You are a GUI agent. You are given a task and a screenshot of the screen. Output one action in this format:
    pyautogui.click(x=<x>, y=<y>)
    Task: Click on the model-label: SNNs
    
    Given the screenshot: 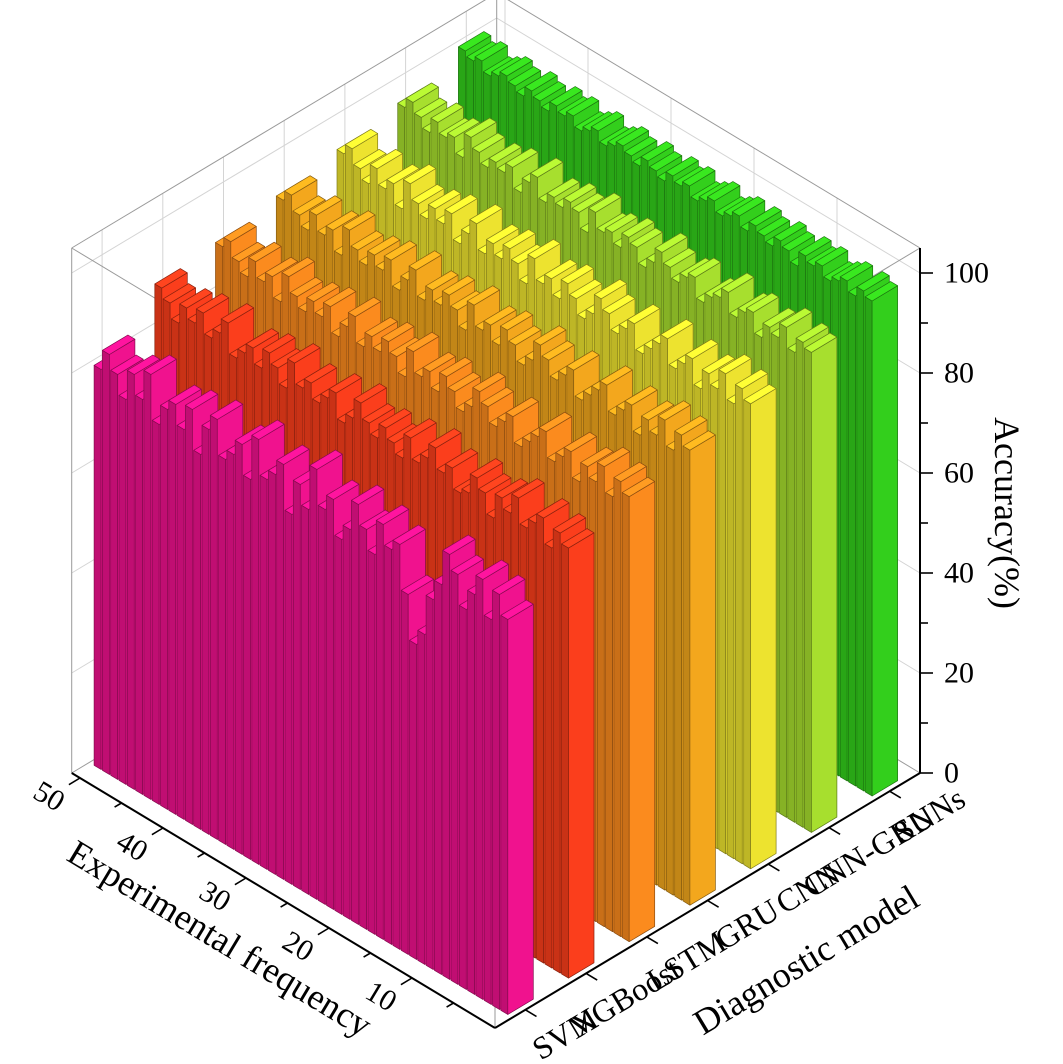 What is the action you would take?
    pyautogui.click(x=929, y=815)
    